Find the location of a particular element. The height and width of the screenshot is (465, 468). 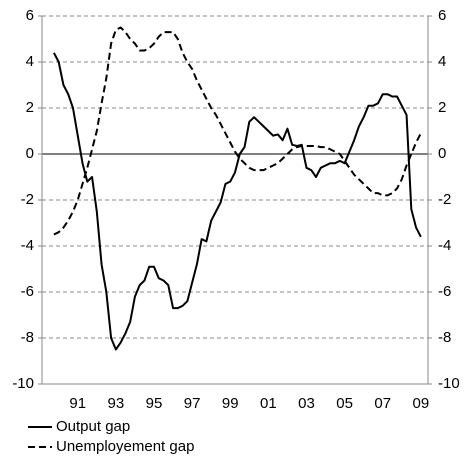

x-tick-label: 91 is located at coordinates (77, 403).